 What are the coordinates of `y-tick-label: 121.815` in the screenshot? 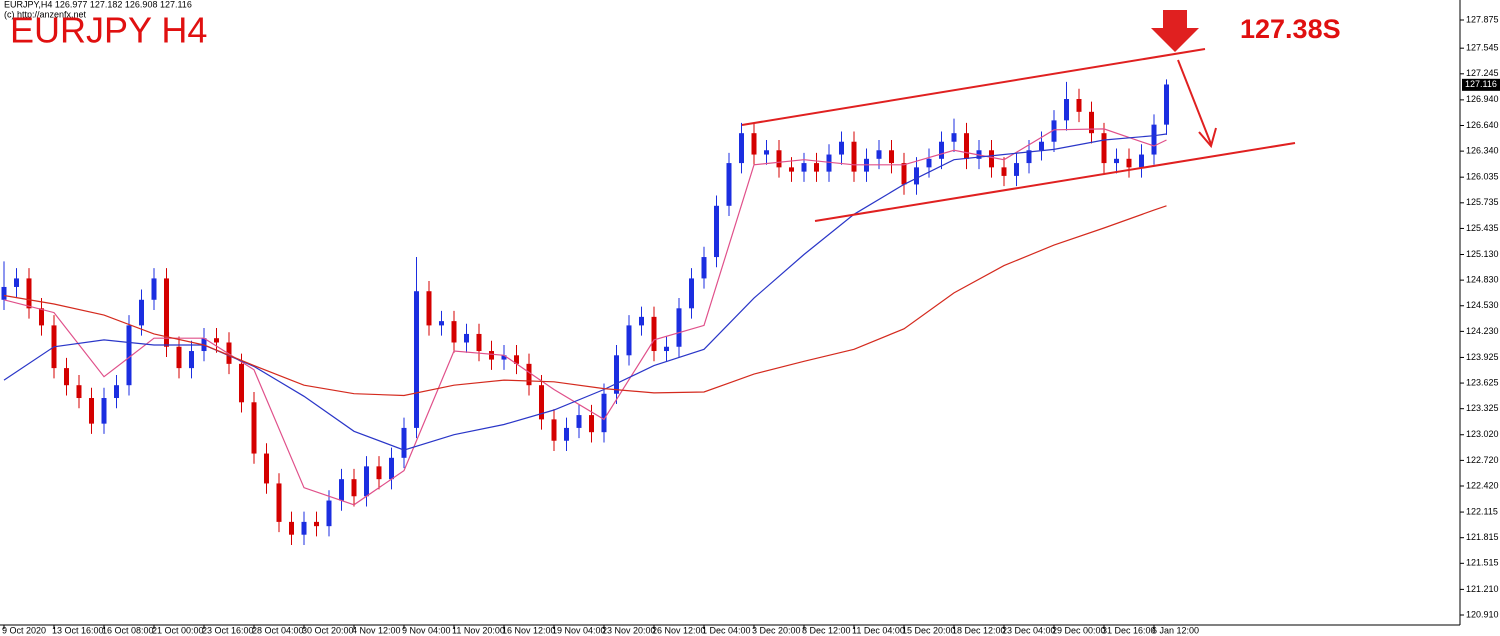 It's located at (1482, 537).